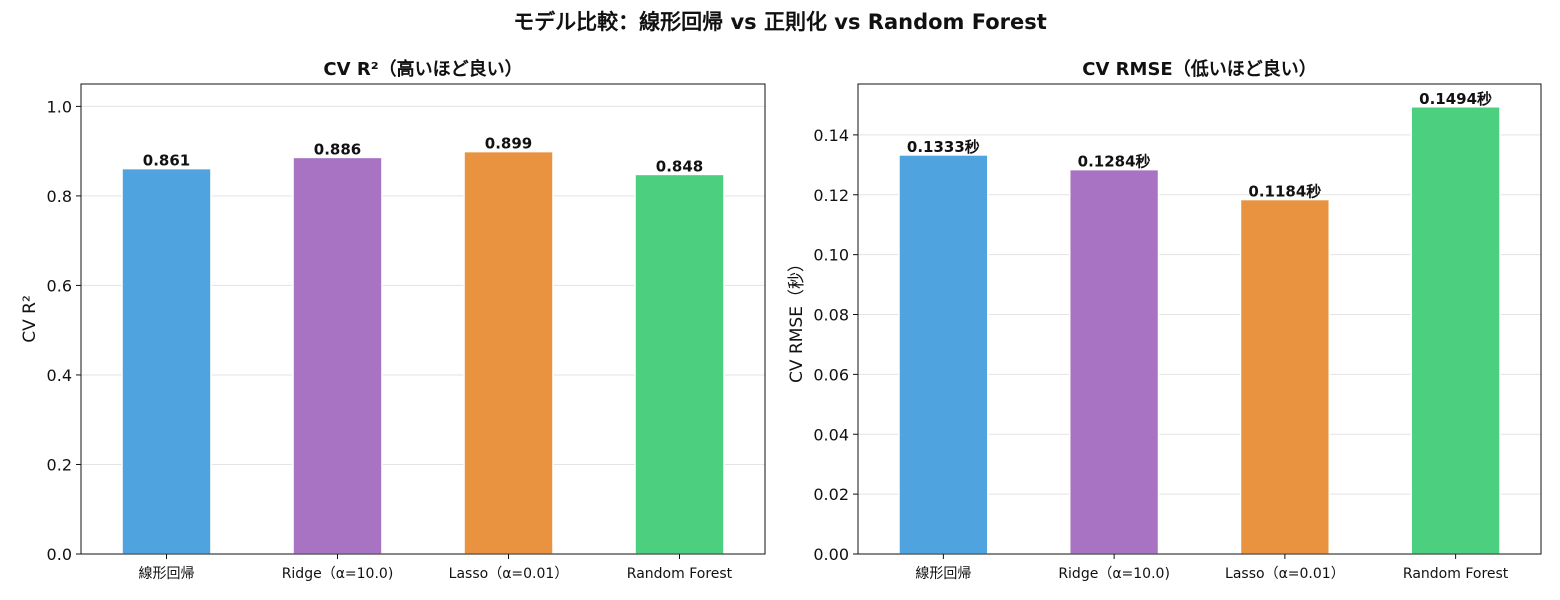 Image resolution: width=1560 pixels, height=600 pixels. I want to click on y-tick-label: 0.10, so click(831, 255).